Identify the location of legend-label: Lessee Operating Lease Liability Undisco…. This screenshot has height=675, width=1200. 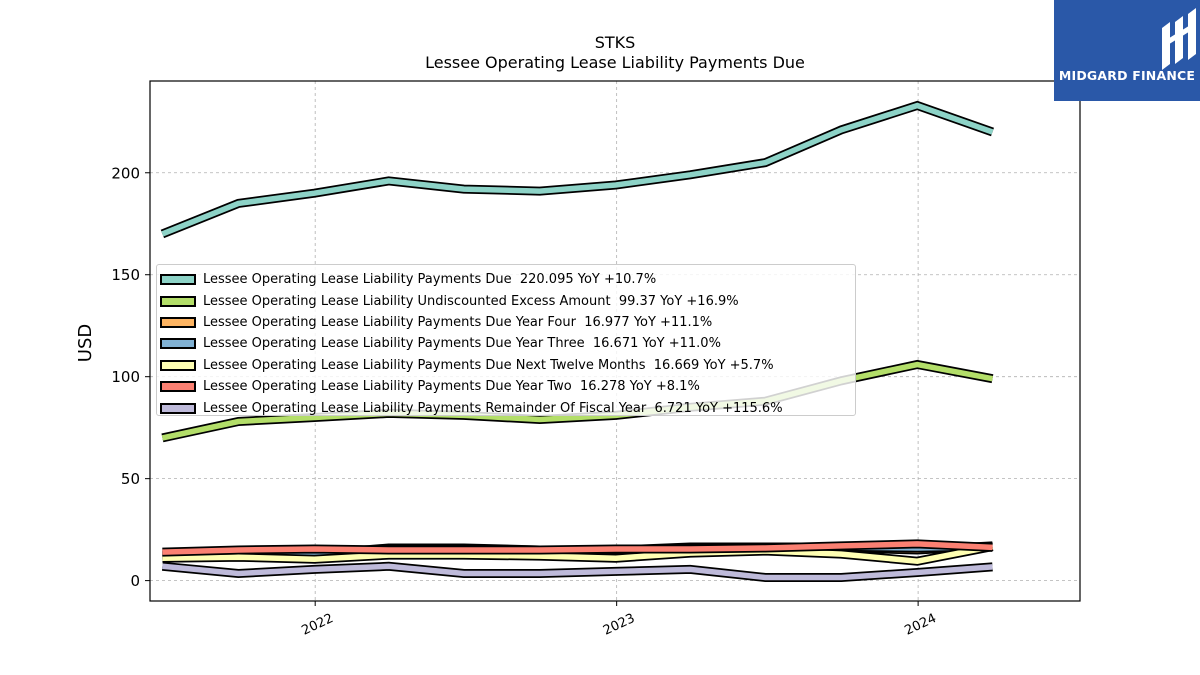
(471, 301).